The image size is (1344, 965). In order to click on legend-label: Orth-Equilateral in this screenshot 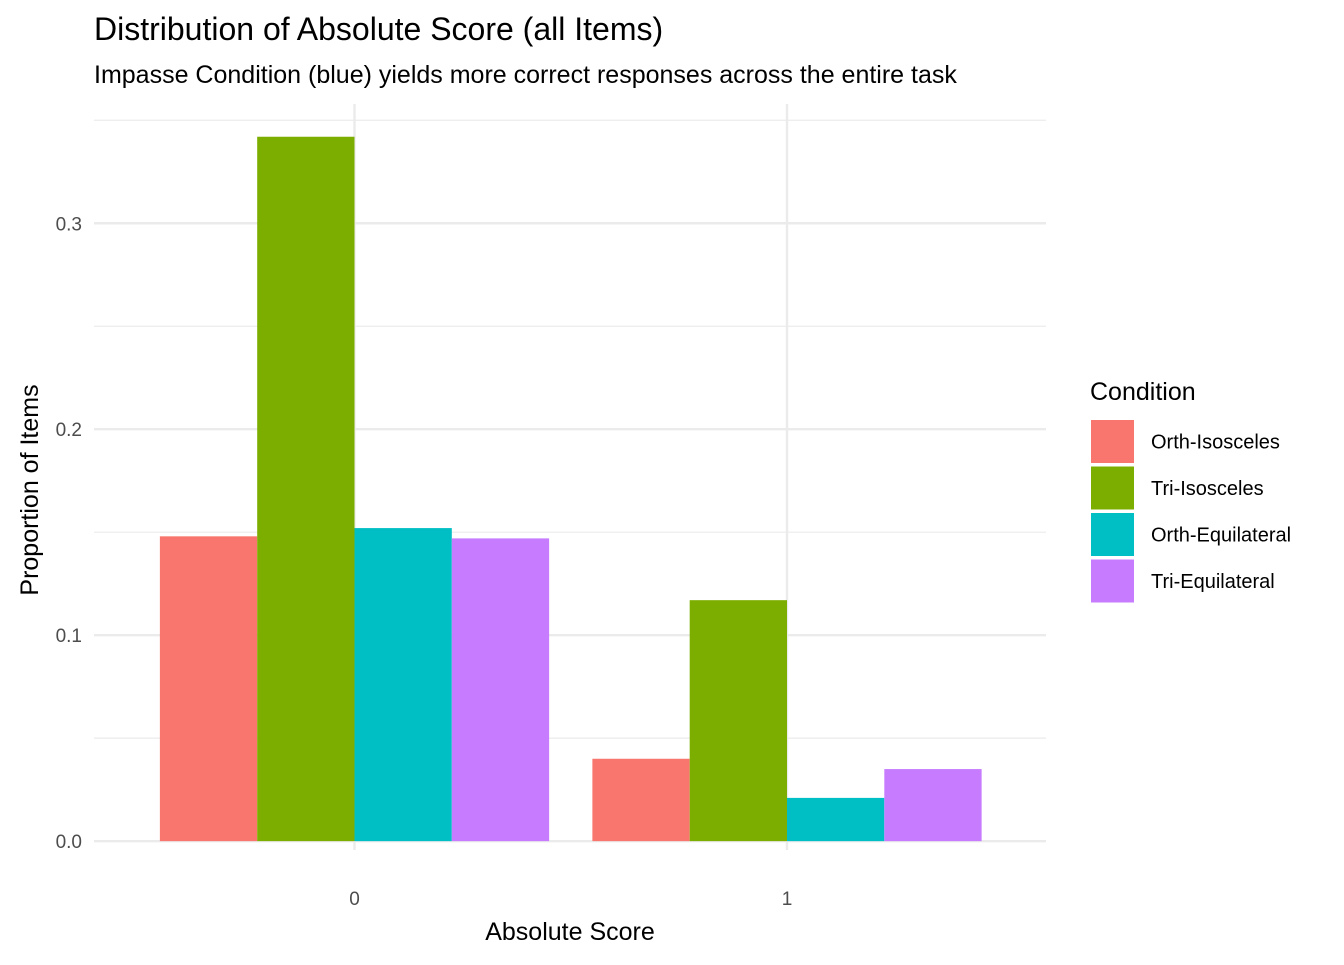, I will do `click(1221, 536)`.